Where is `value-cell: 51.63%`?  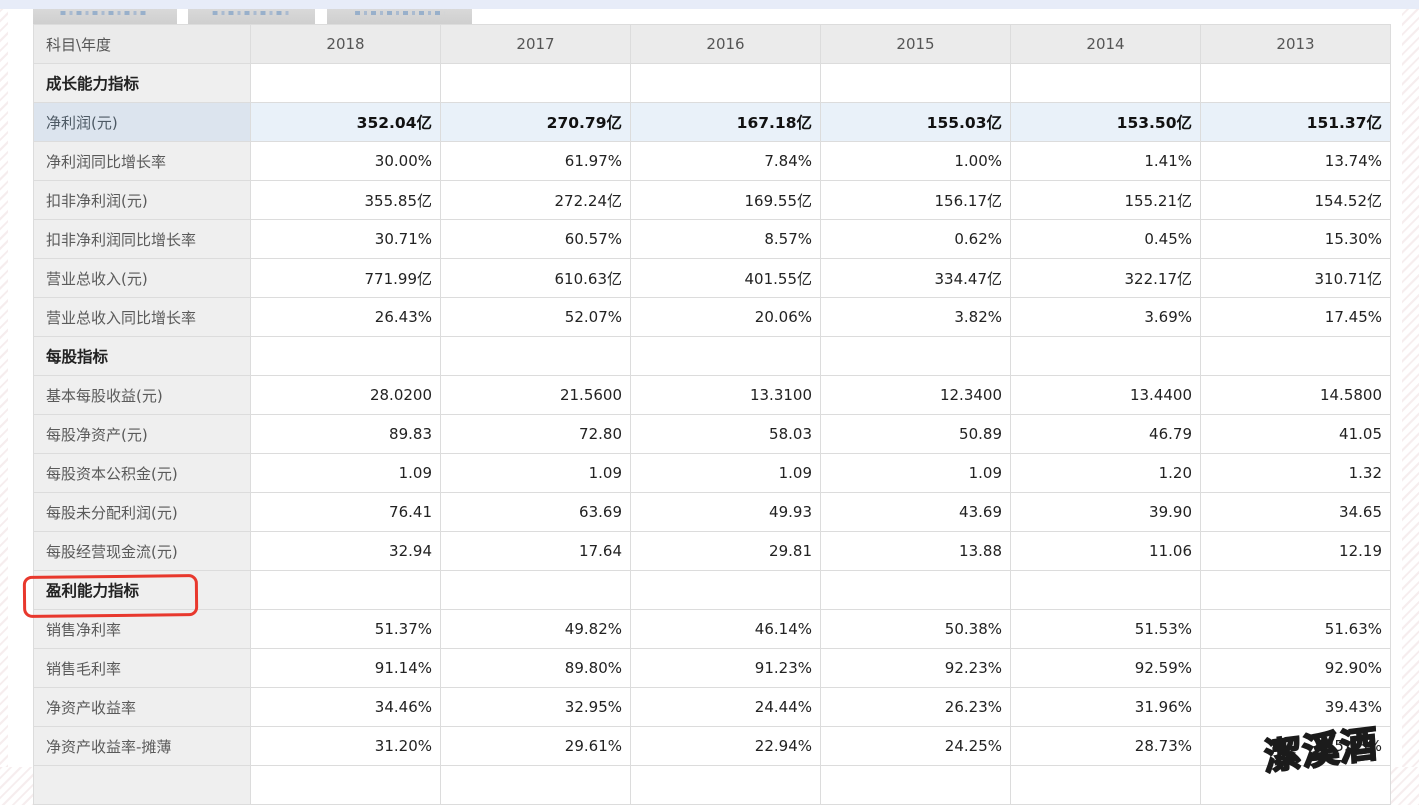 value-cell: 51.63% is located at coordinates (1295, 629).